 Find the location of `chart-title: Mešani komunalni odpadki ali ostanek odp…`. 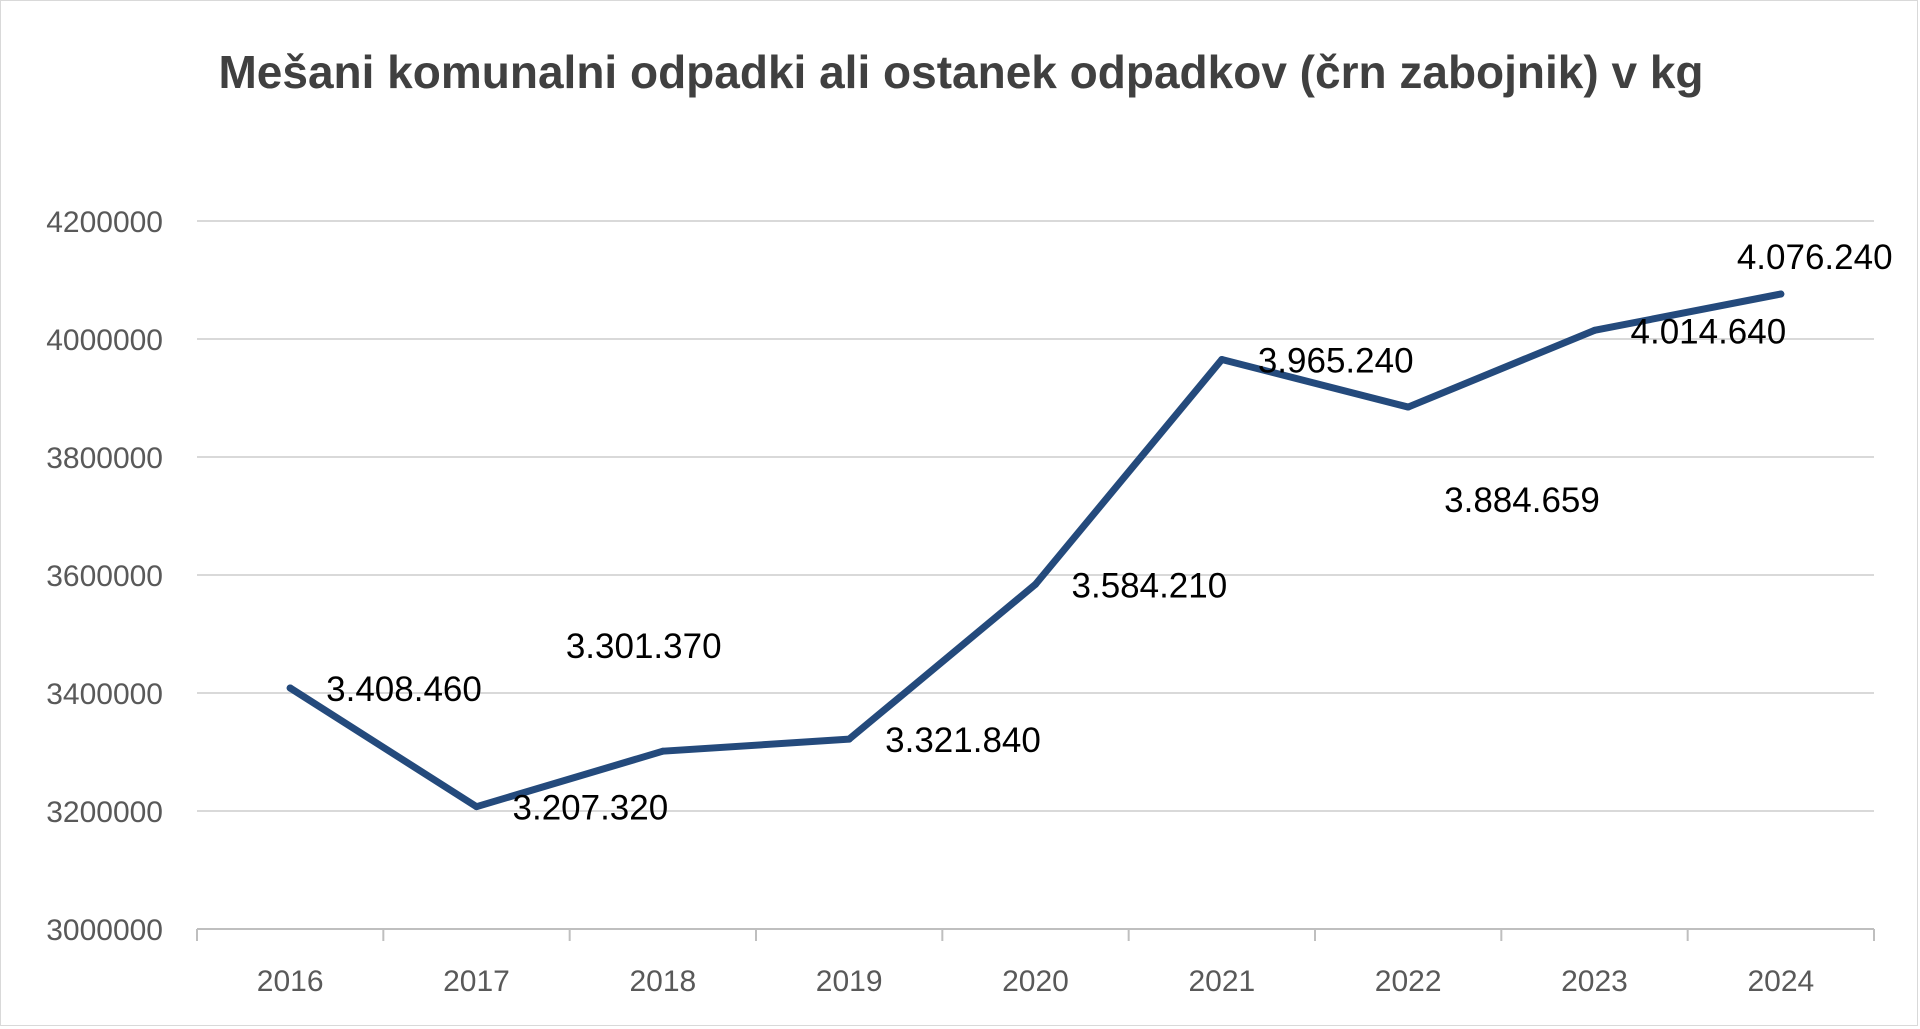

chart-title: Mešani komunalni odpadki ali ostanek odp… is located at coordinates (961, 72).